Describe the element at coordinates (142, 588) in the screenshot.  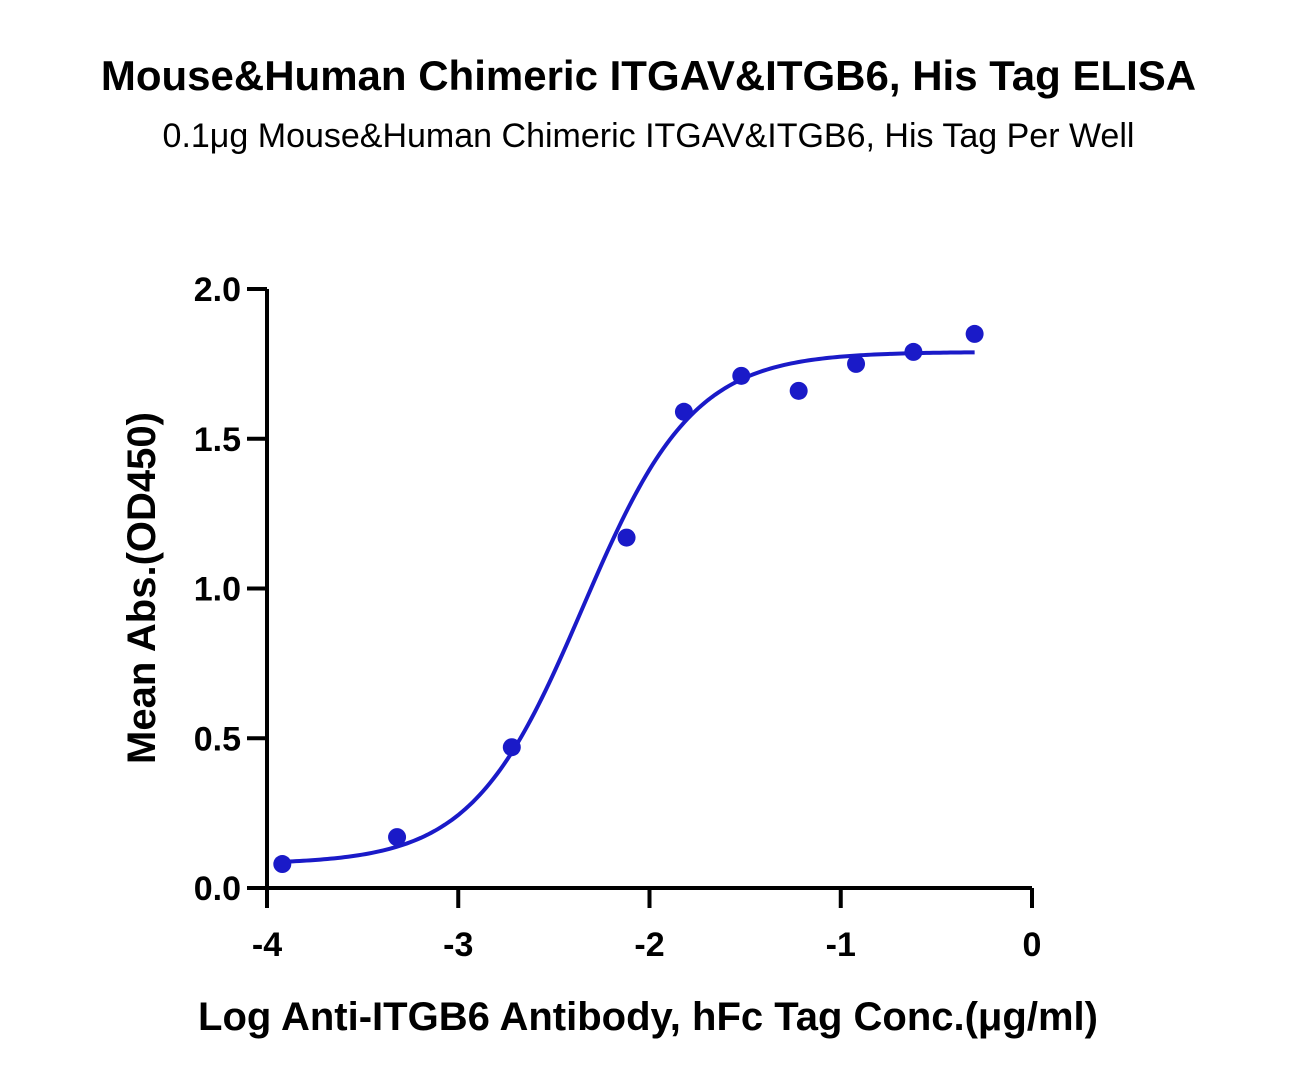
I see `y-axis-title: Mean Abs.(OD450)` at that location.